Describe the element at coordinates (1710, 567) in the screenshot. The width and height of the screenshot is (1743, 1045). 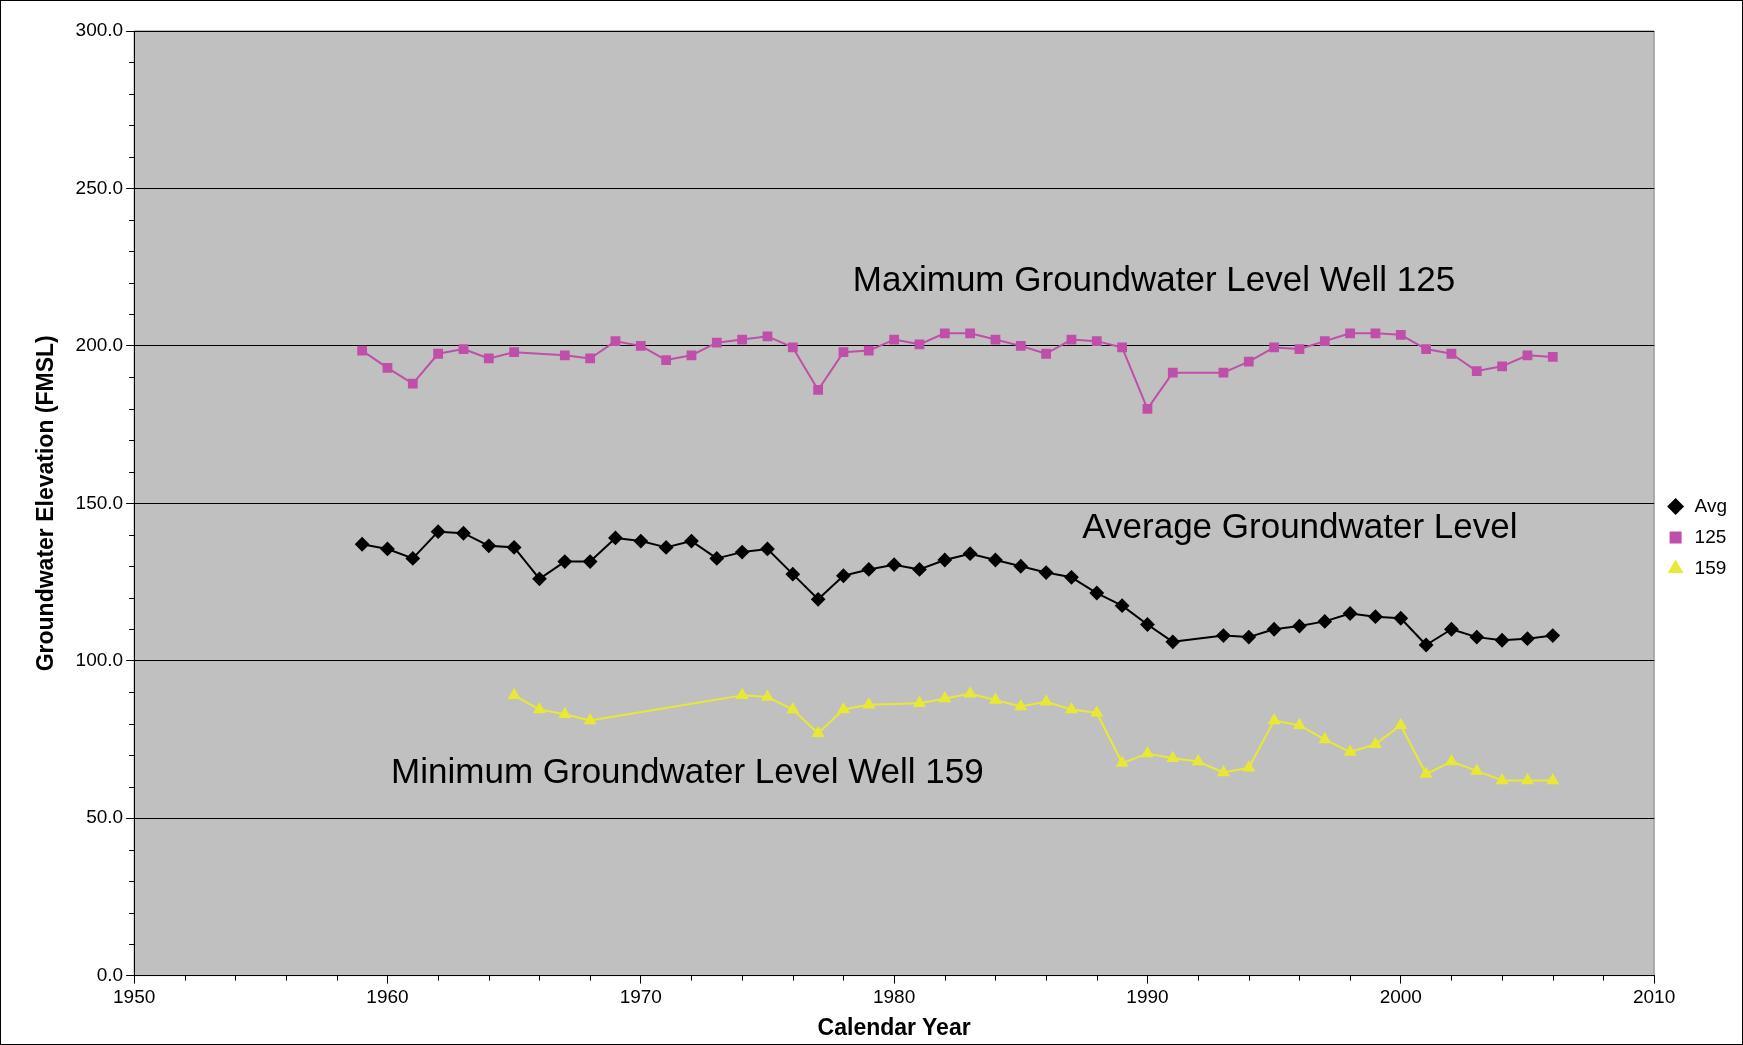
I see `legend-label: 159` at that location.